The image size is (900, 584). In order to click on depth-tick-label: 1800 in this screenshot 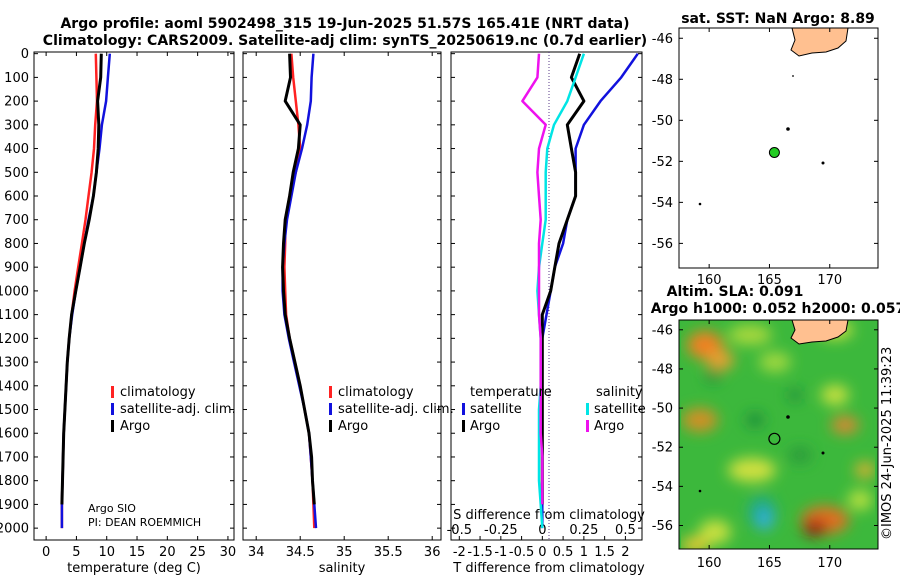, I will do `click(14, 481)`.